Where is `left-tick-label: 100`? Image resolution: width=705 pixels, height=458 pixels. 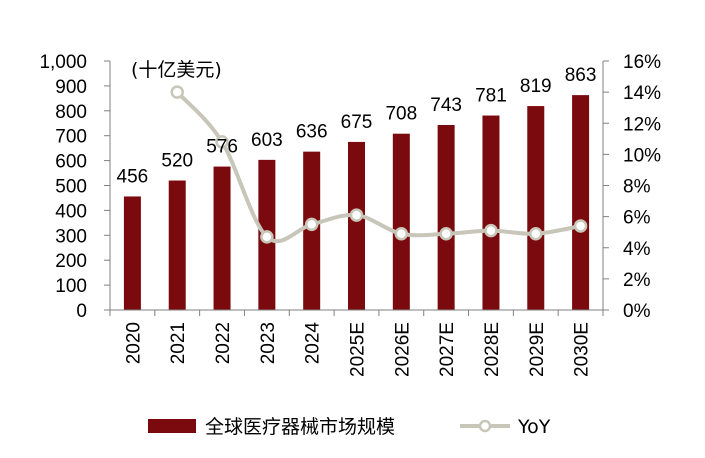 left-tick-label: 100 is located at coordinates (71, 286).